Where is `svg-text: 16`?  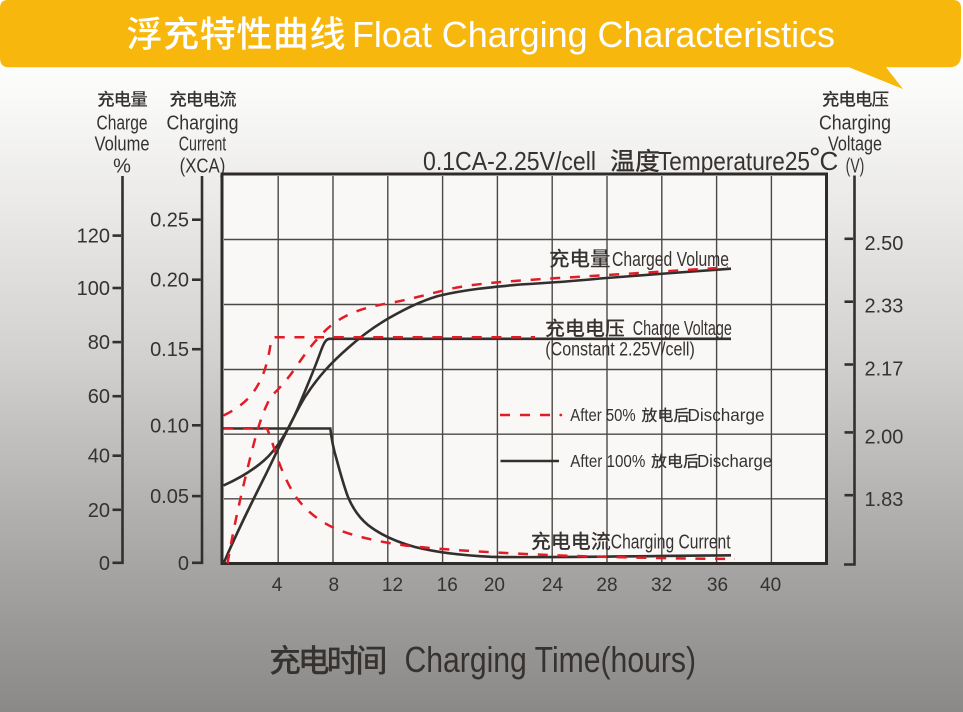 svg-text: 16 is located at coordinates (447, 585).